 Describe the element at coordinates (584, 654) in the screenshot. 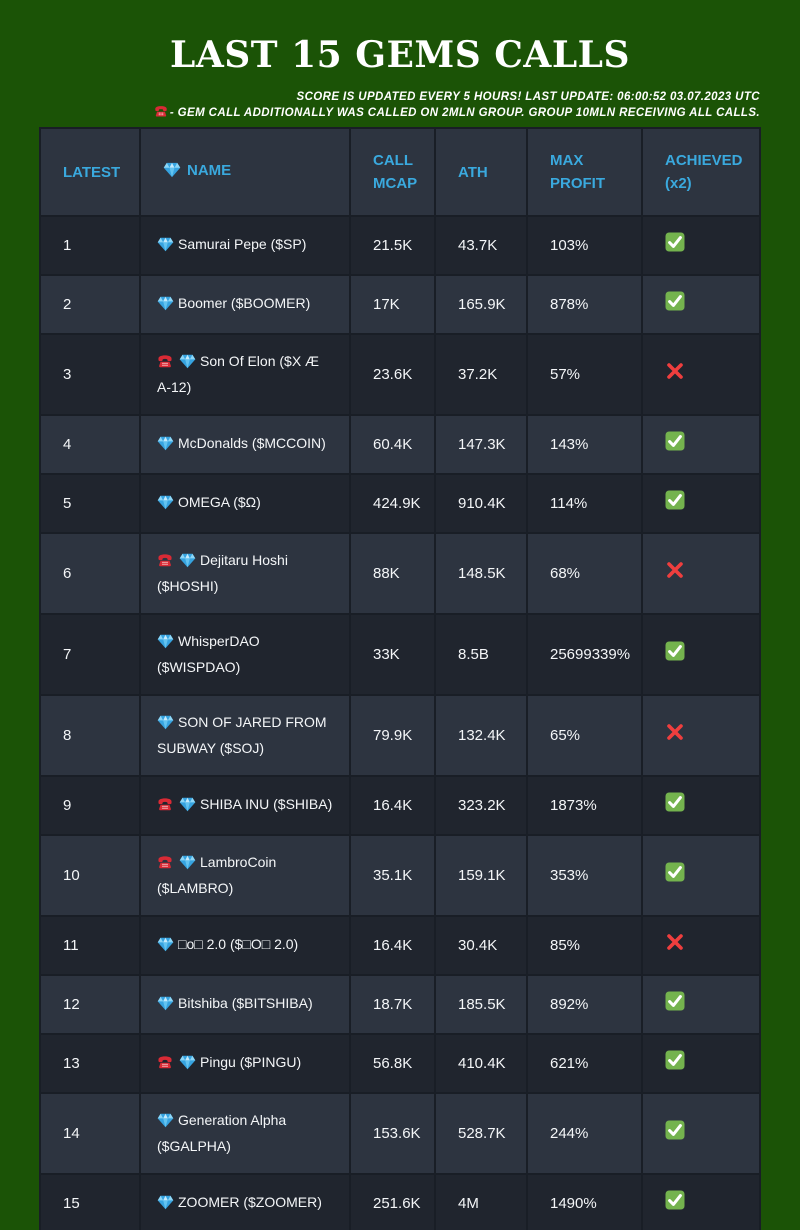

I see `max-profit-cell: 25699339%` at that location.